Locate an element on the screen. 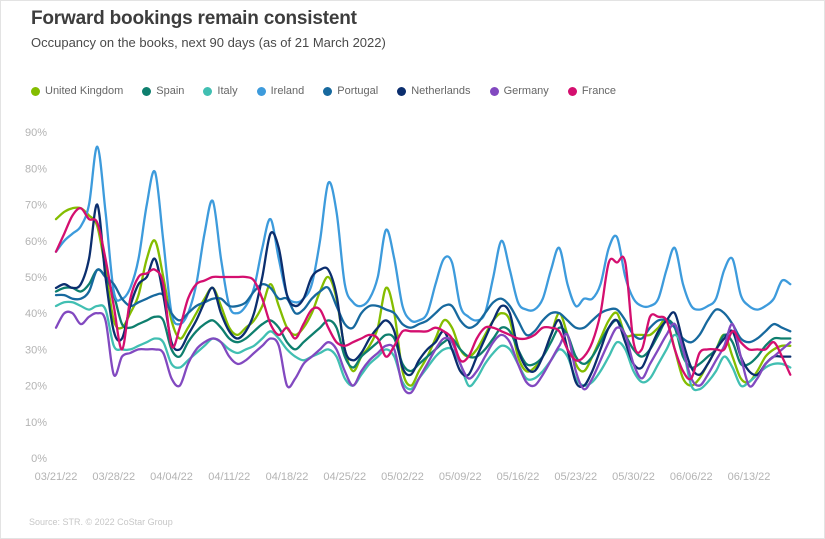 This screenshot has height=539, width=825. page-title: Forward bookings remain consistent is located at coordinates (194, 18).